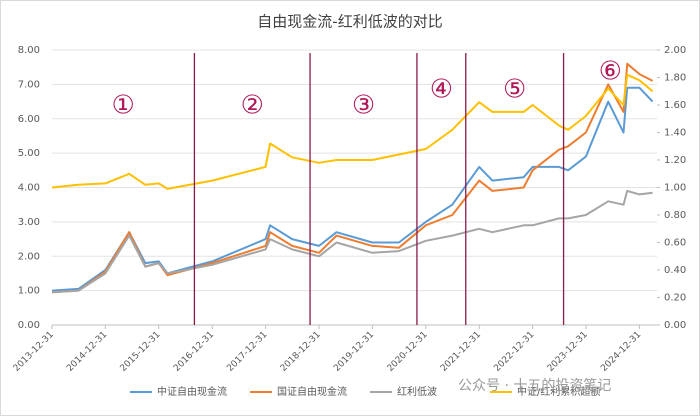 This screenshot has height=416, width=700. What do you see at coordinates (29, 291) in the screenshot?
I see `y-tick-label: 1.00` at bounding box center [29, 291].